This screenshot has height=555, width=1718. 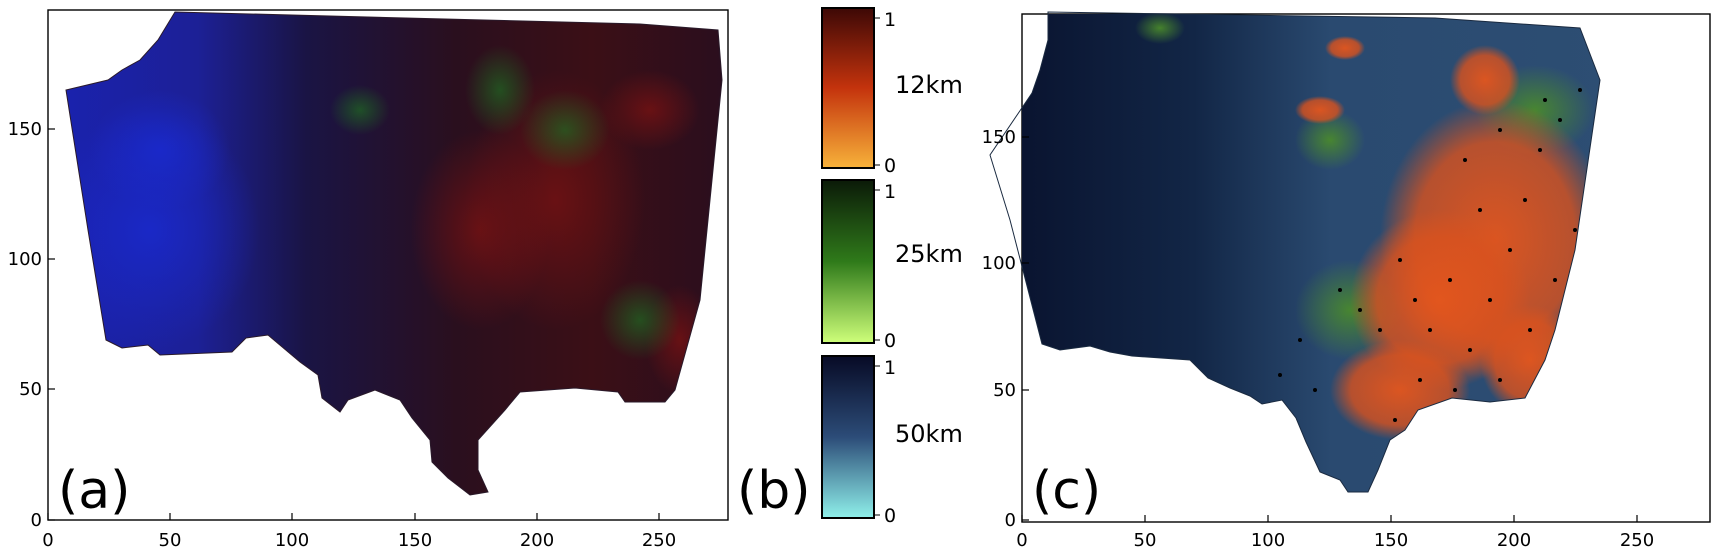 I want to click on panel-a-xtick: 250, so click(x=659, y=540).